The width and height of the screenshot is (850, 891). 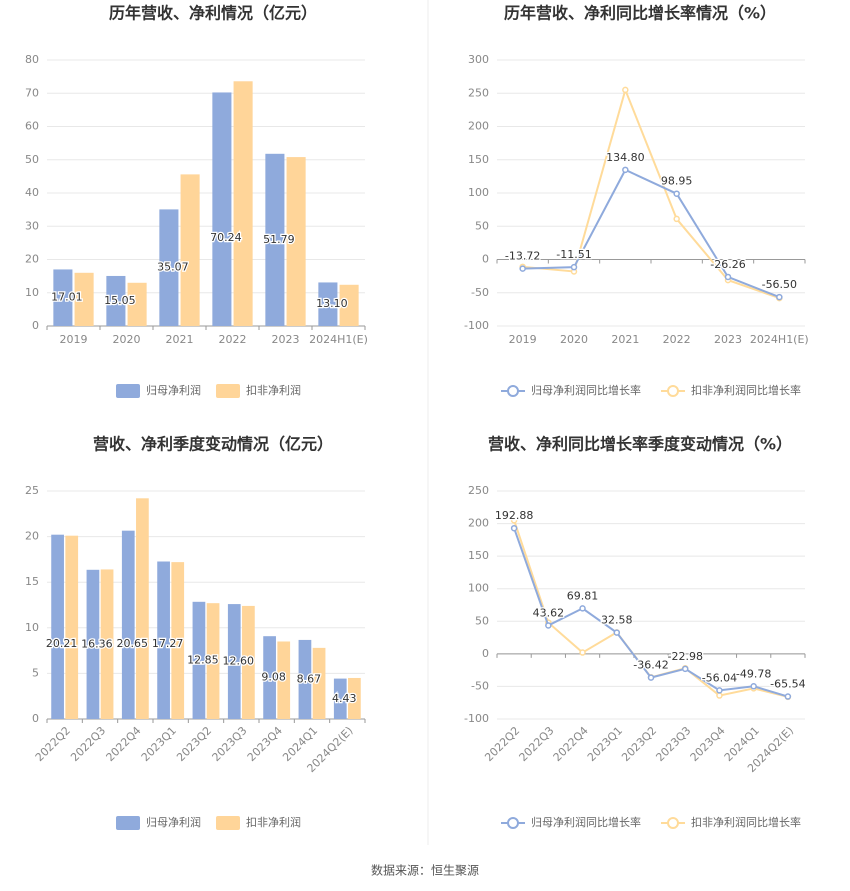 I want to click on y-tick-label: 25, so click(x=32, y=490).